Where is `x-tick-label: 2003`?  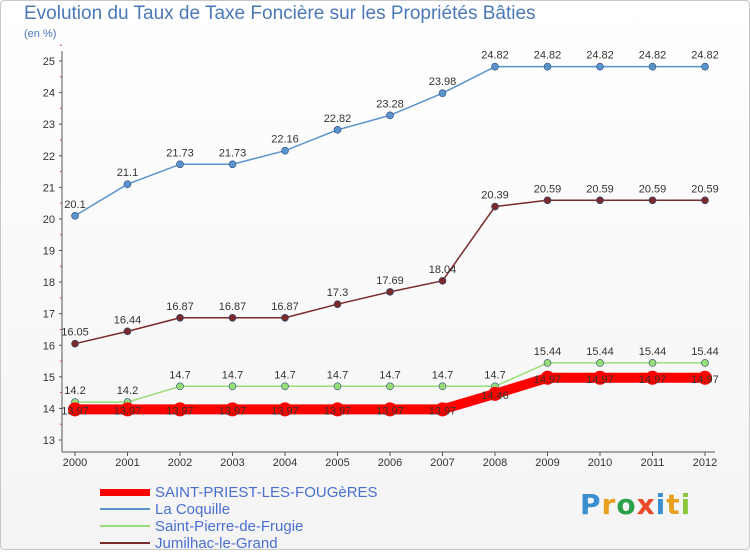
x-tick-label: 2003 is located at coordinates (232, 463).